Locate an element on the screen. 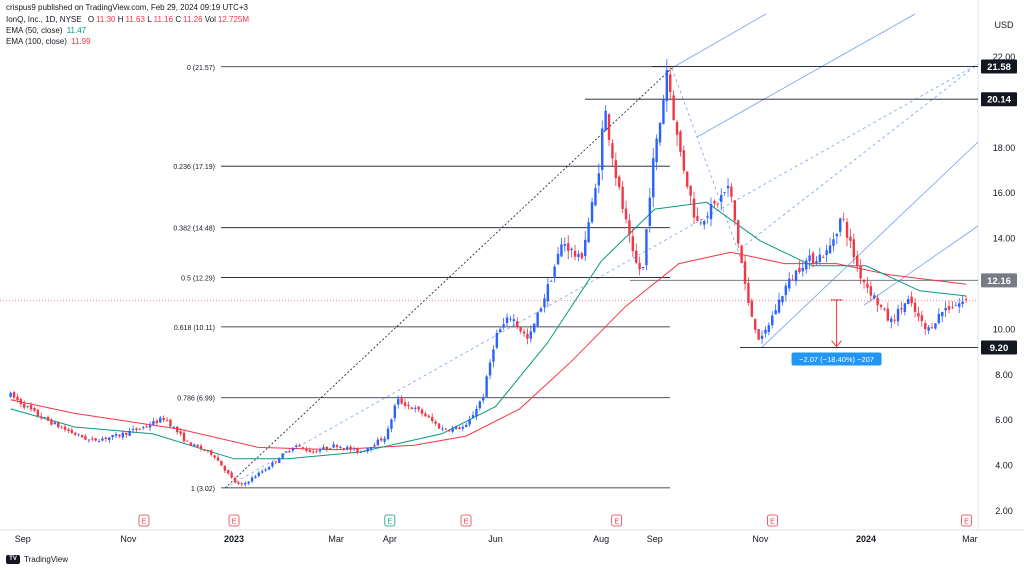 This screenshot has width=1024, height=570. price-axis-label: 9.20 is located at coordinates (999, 348).